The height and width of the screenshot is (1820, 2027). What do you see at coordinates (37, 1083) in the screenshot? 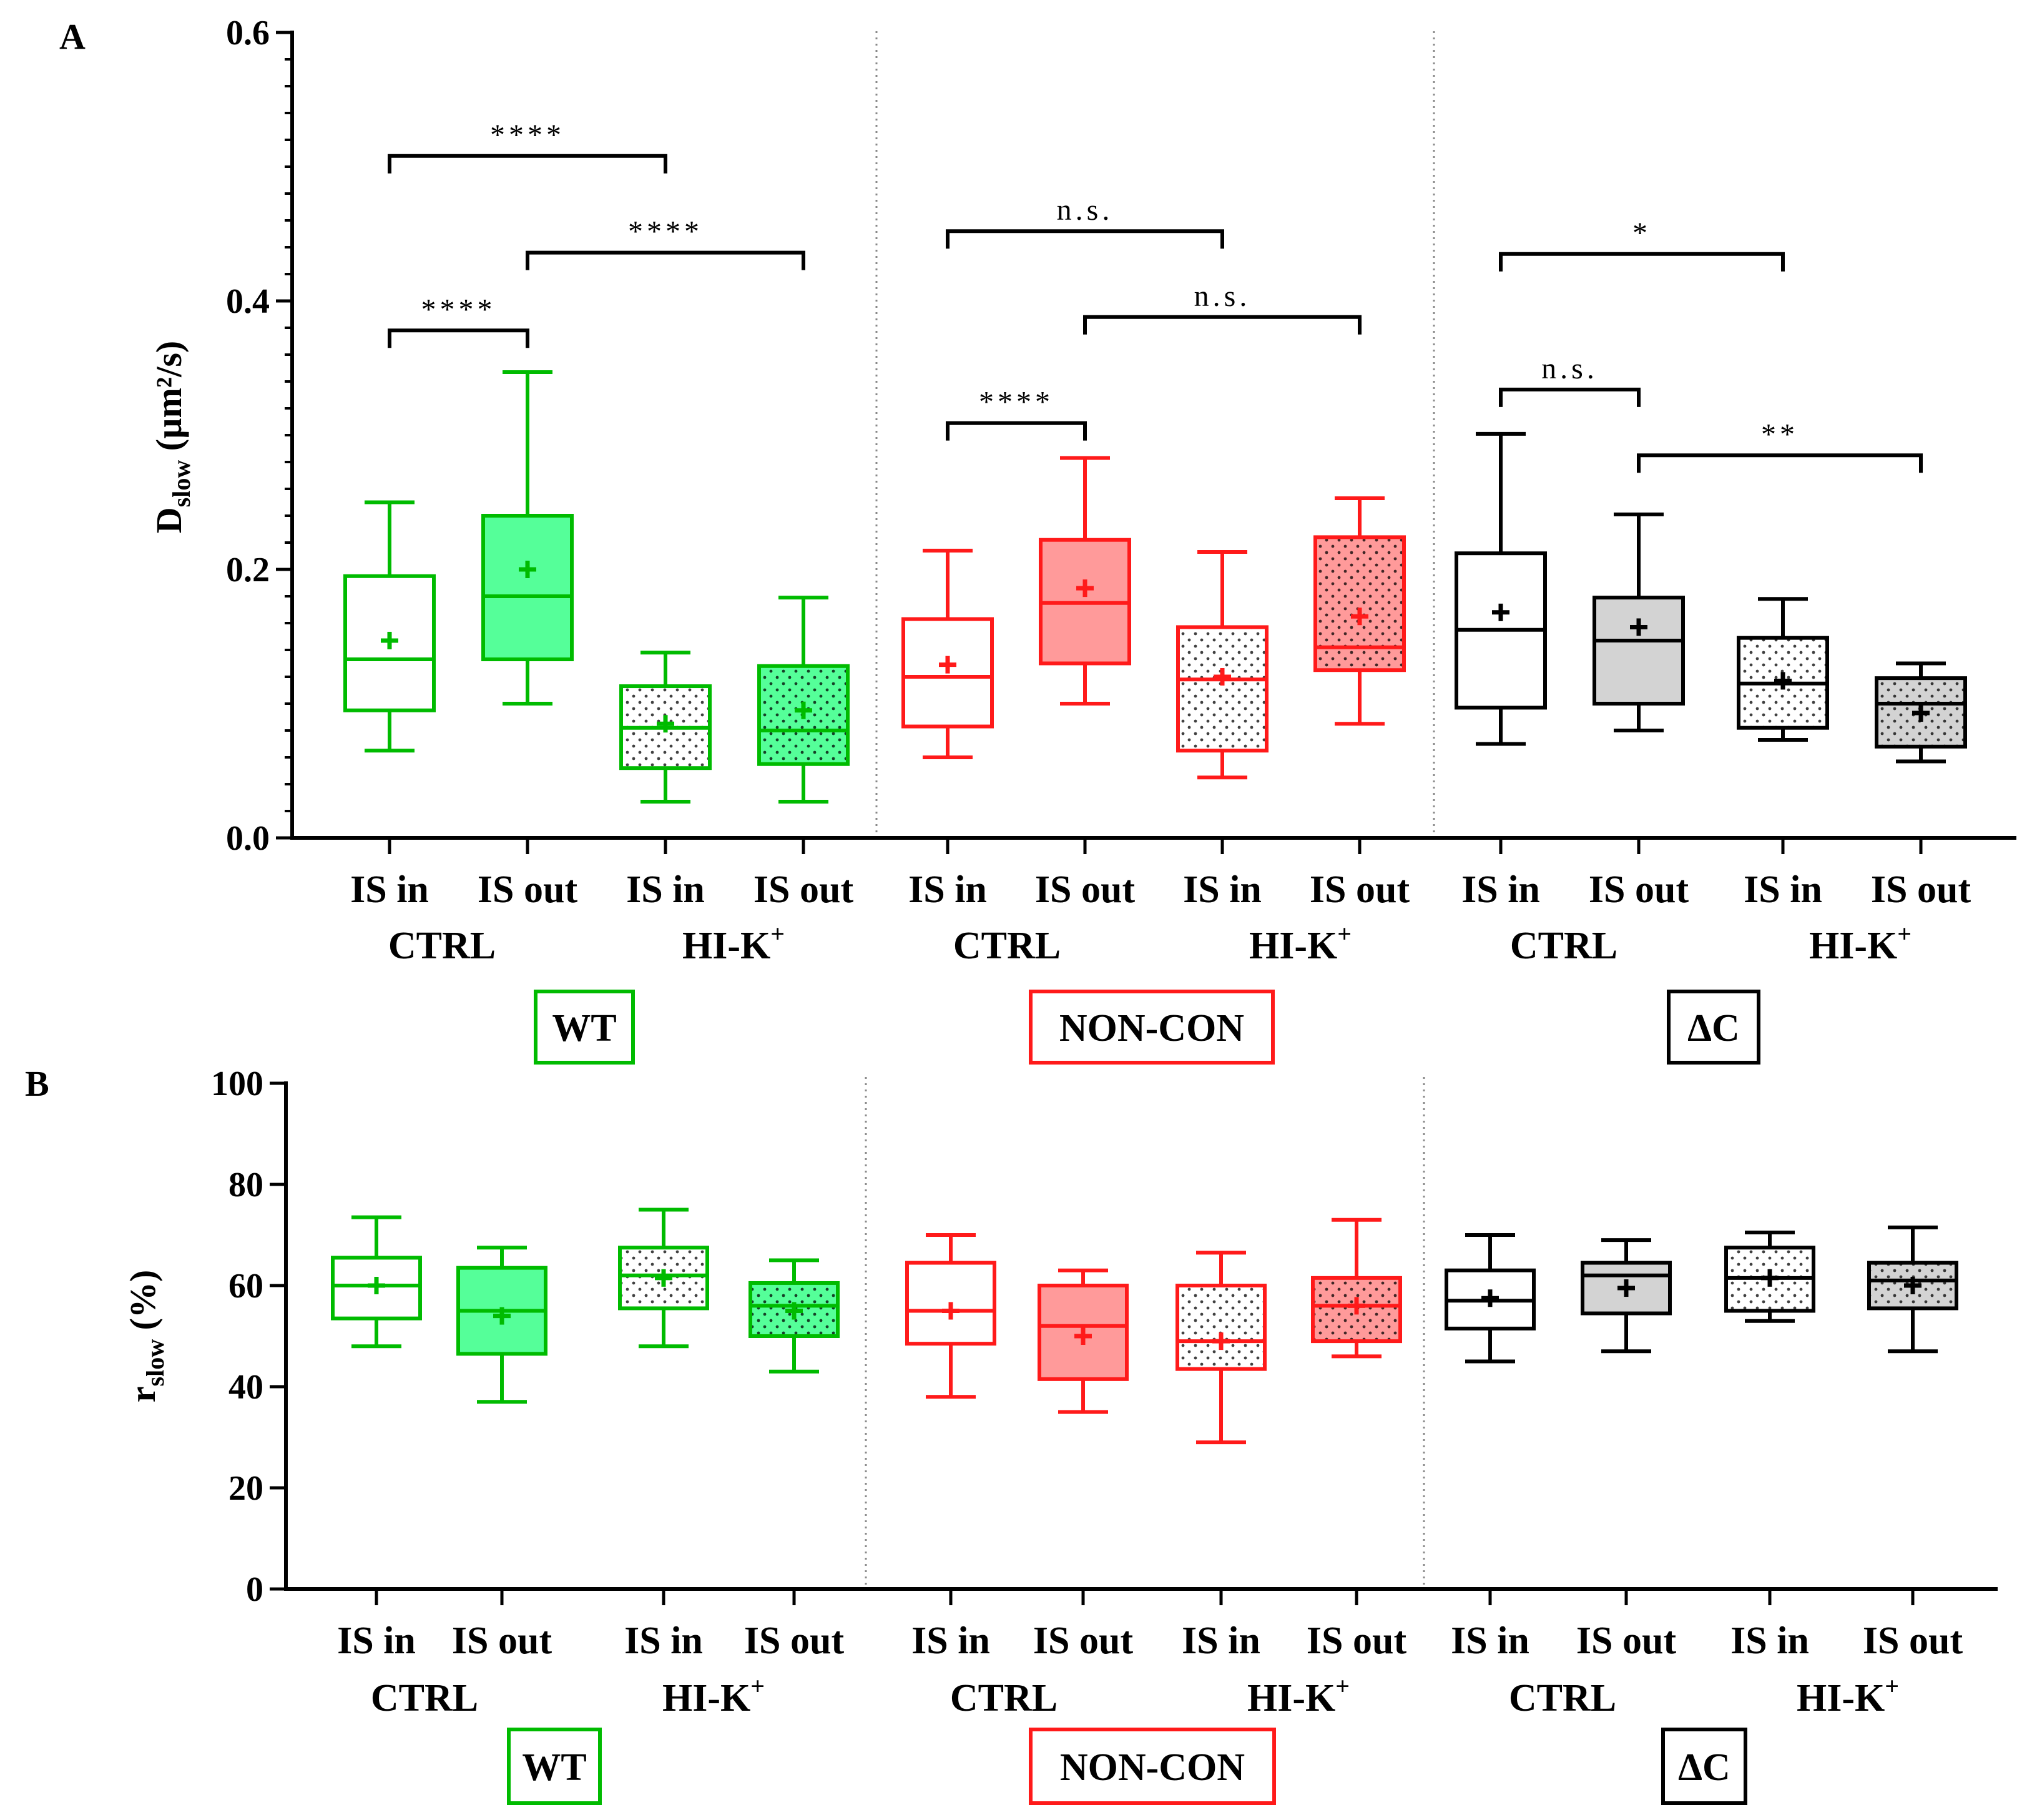
I see `panel-label: B` at bounding box center [37, 1083].